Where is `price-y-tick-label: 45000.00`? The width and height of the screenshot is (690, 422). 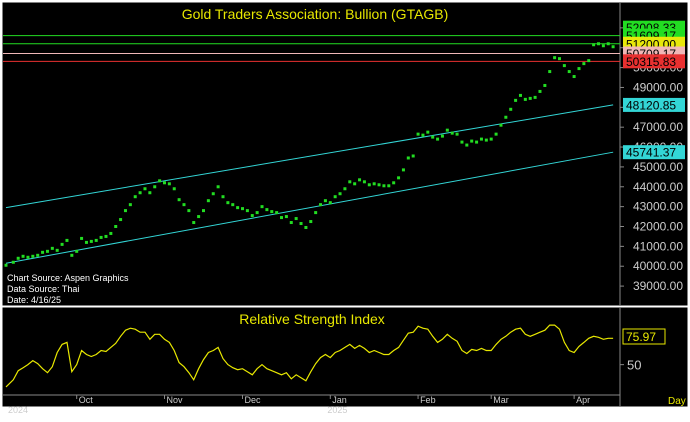 price-y-tick-label: 45000.00 is located at coordinates (658, 167).